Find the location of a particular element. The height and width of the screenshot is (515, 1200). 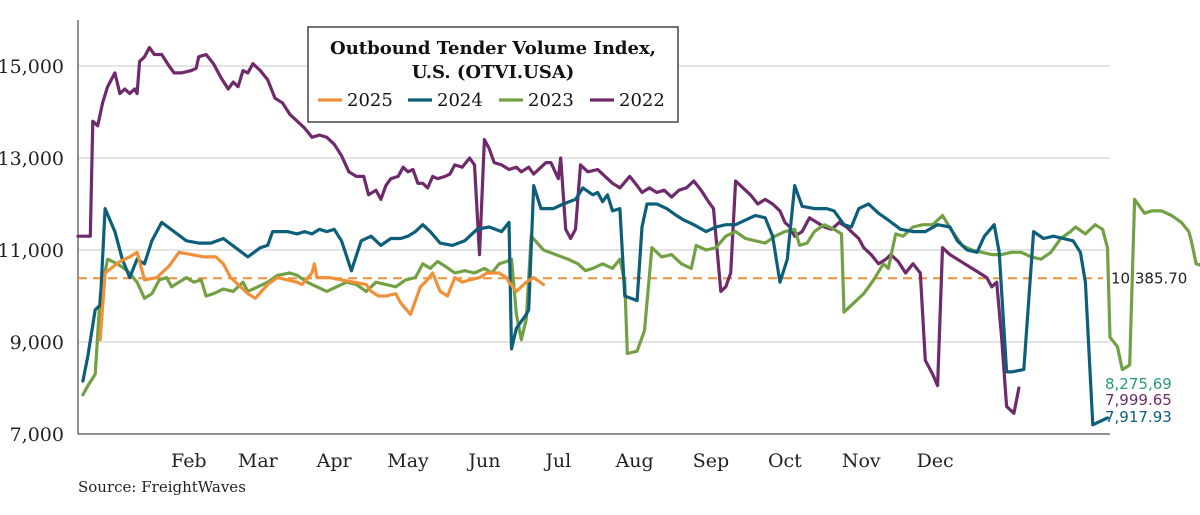

y-tick-label: 11,000 is located at coordinates (32, 251).